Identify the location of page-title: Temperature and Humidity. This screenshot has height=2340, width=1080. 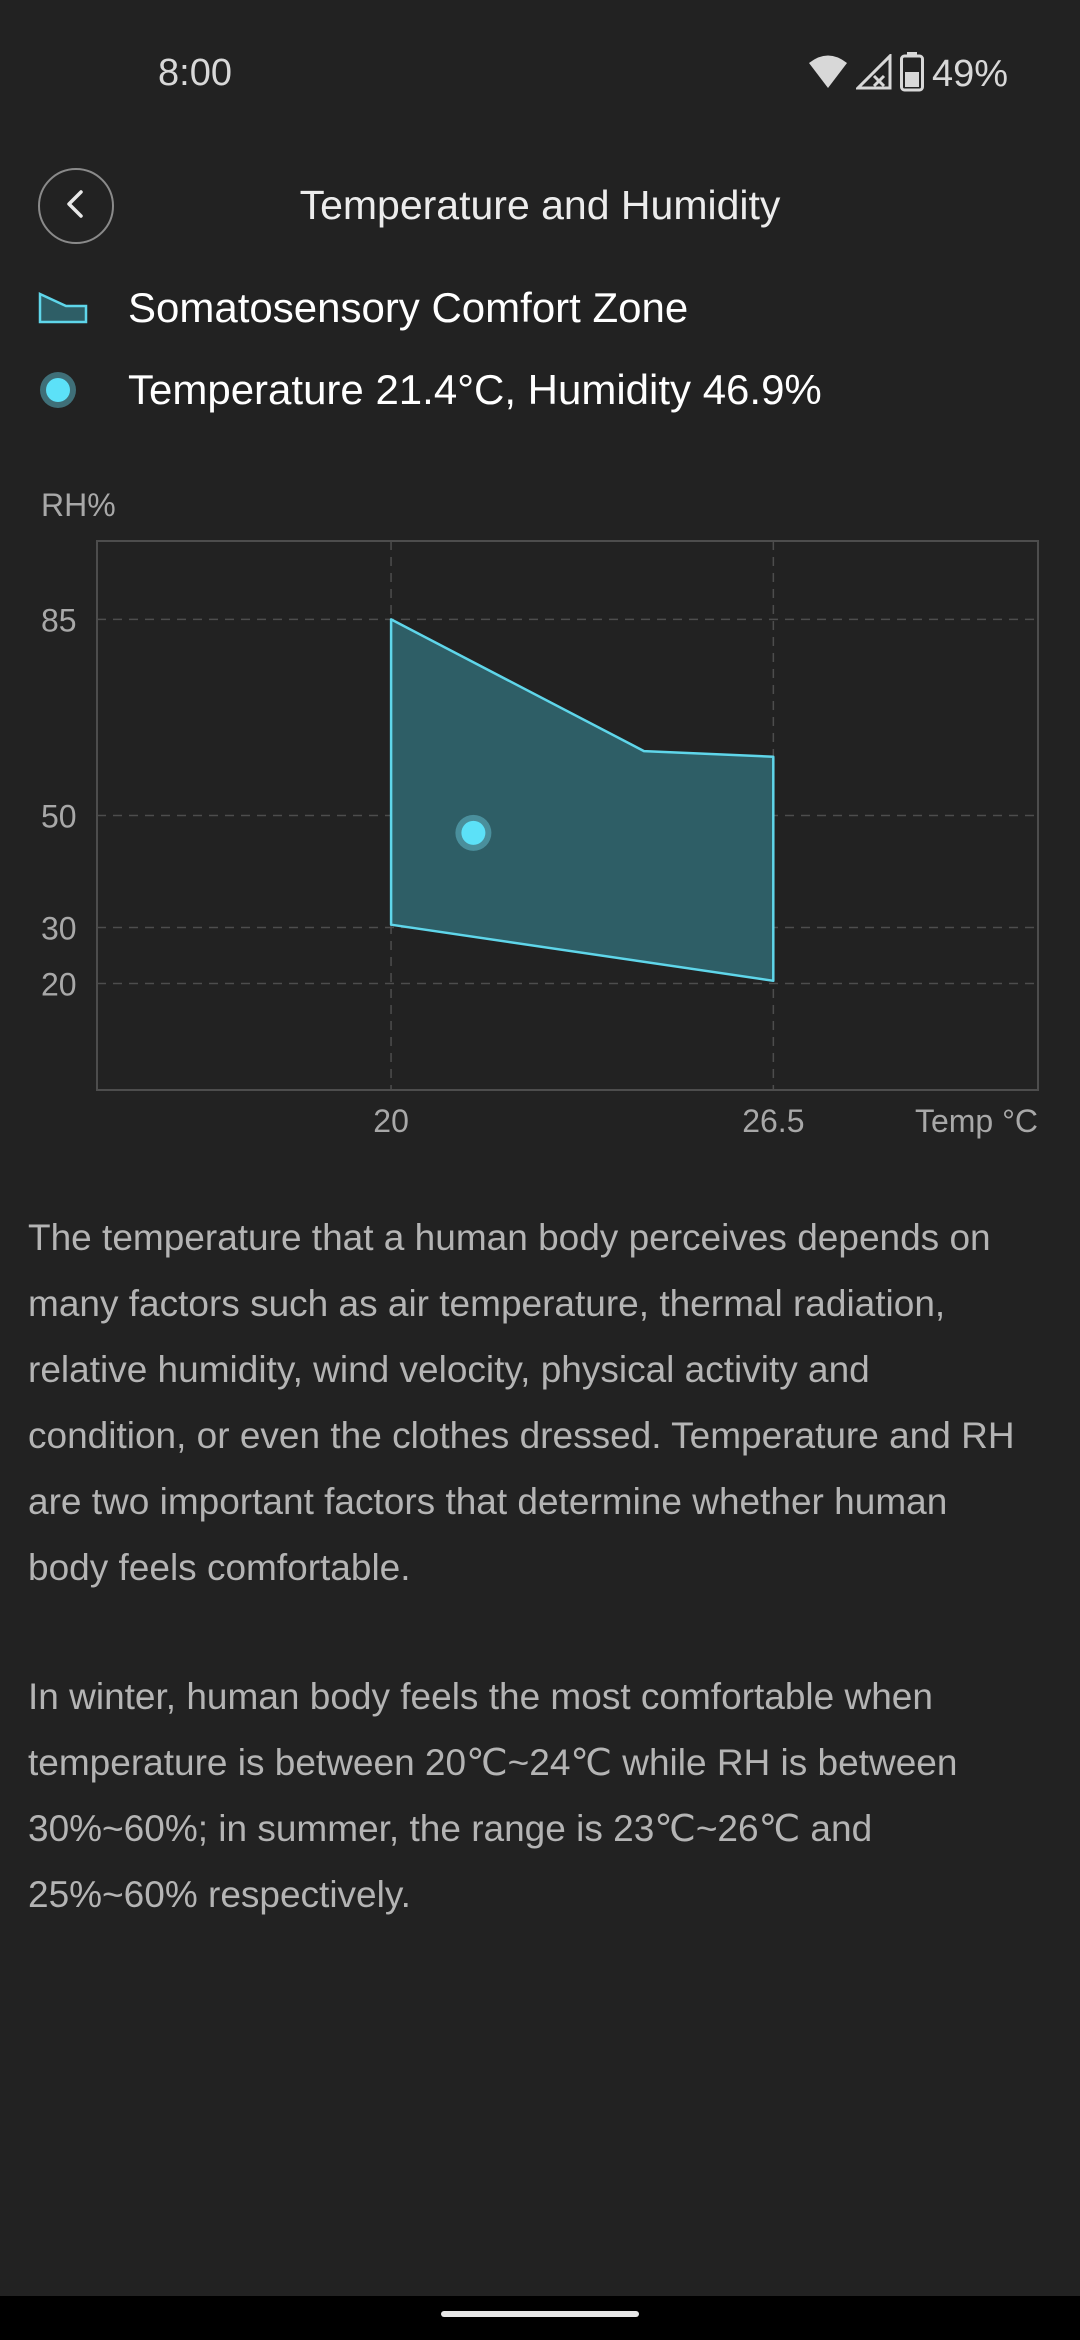
(540, 205).